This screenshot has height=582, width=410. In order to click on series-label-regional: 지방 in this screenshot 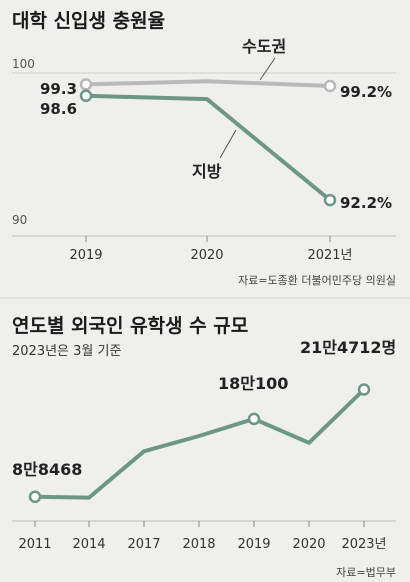, I will do `click(207, 171)`.